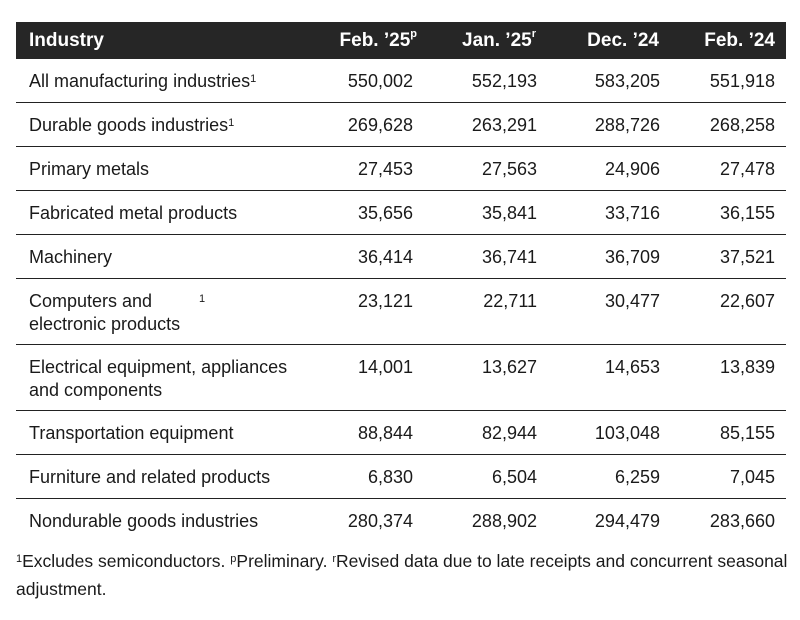 The image size is (800, 620). I want to click on value-cell: 22,607, so click(729, 311).